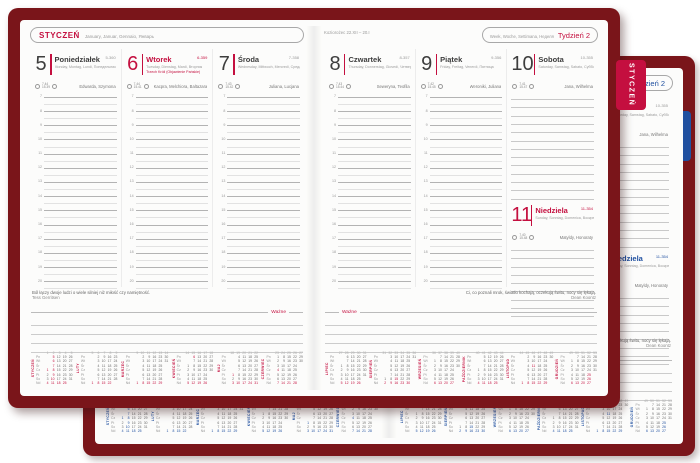  Describe the element at coordinates (348, 365) in the screenshot. I see `mini-cal-row: Śr 1 8 15 22 29` at that location.